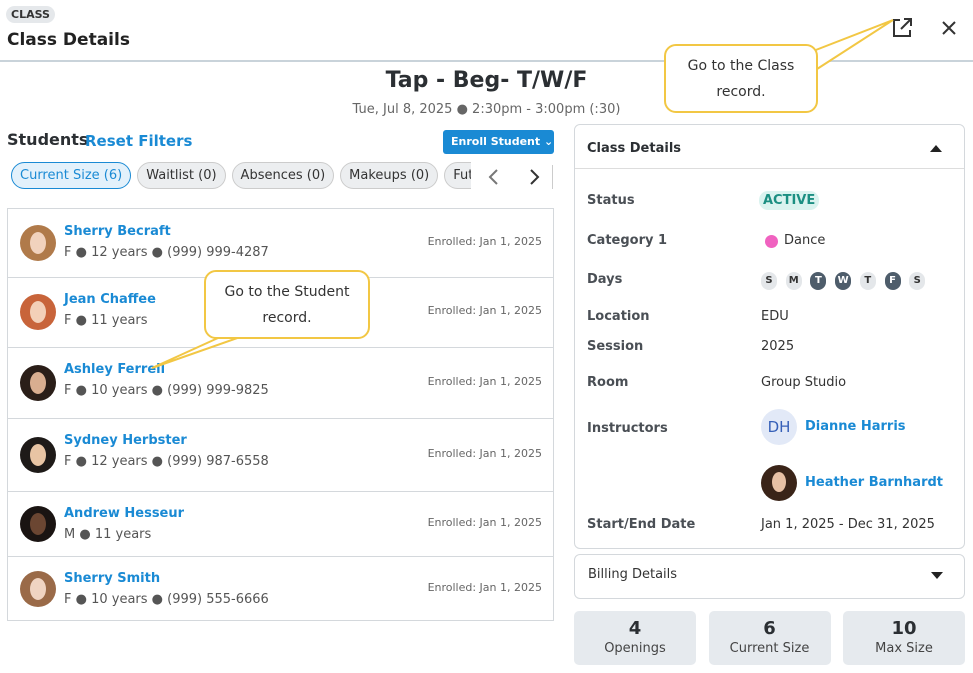 This screenshot has width=973, height=673. Describe the element at coordinates (937, 575) in the screenshot. I see `expand-icon` at that location.